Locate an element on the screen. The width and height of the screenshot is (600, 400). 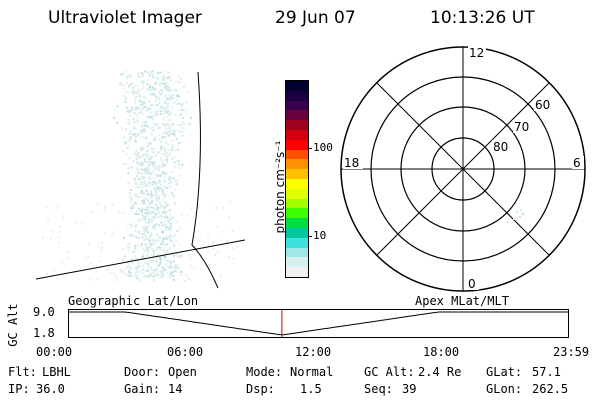
info-mode-label: Mode: is located at coordinates (264, 372).